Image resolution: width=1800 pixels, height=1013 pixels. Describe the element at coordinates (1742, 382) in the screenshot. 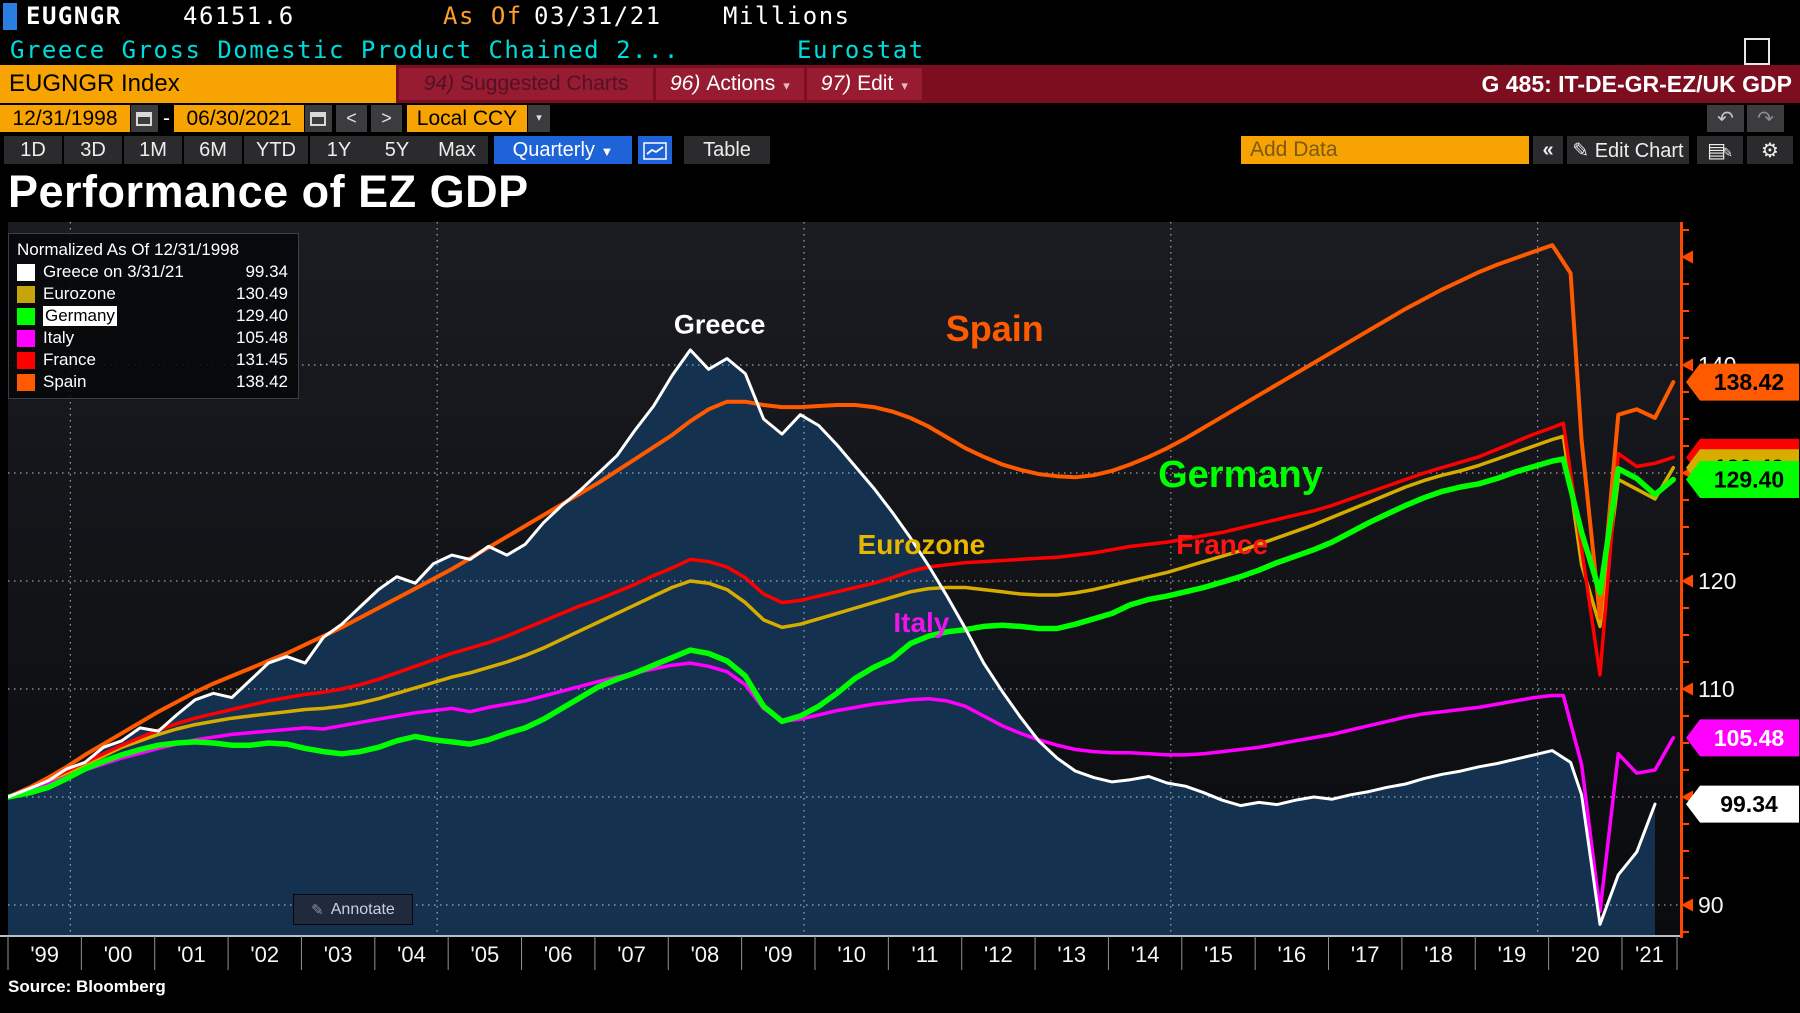

I see `price-tag-spain` at that location.